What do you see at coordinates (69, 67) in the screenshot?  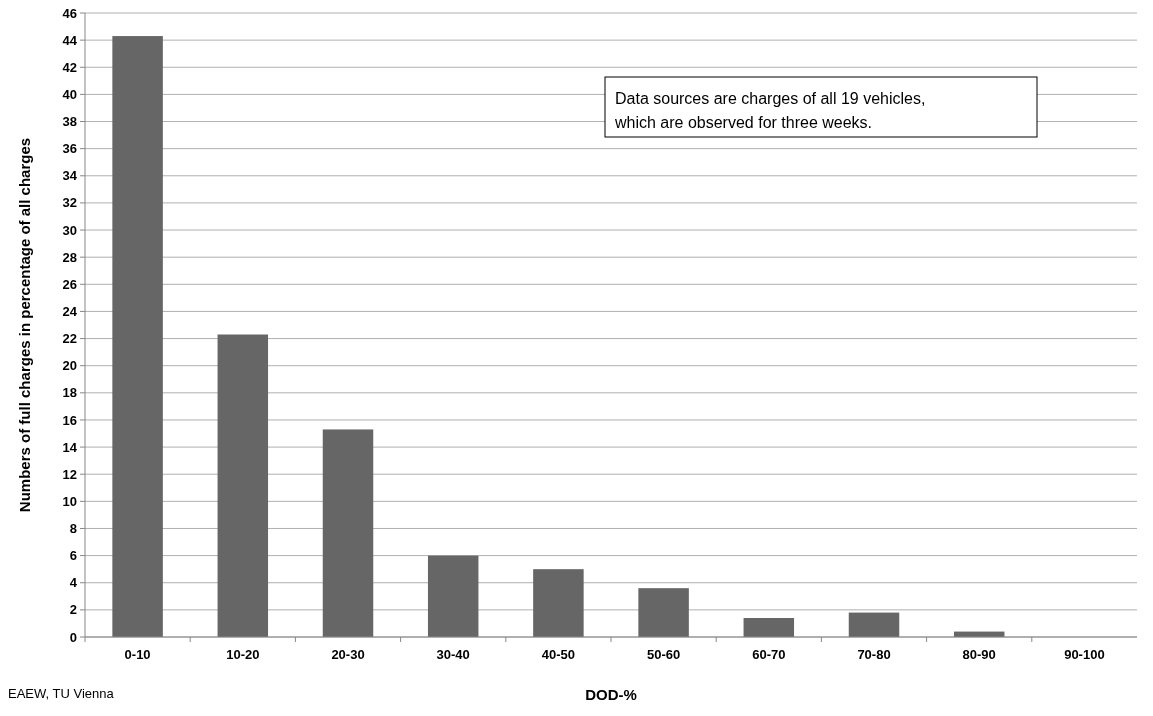 I see `y-tick-label: 42` at bounding box center [69, 67].